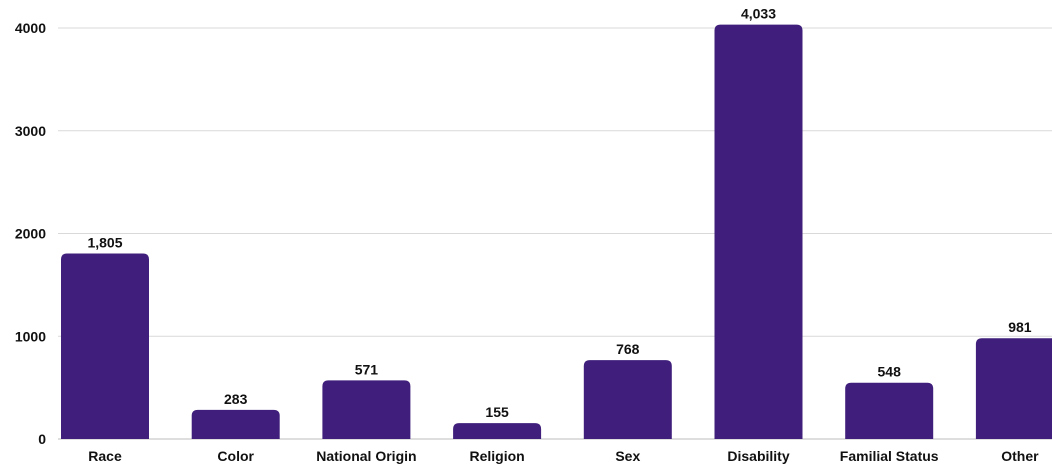  Describe the element at coordinates (1020, 327) in the screenshot. I see `bar-value-label: 981` at that location.